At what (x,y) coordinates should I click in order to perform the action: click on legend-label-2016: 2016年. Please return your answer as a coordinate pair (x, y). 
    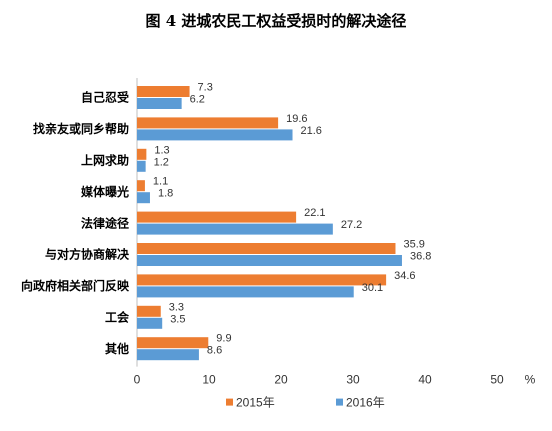
    Looking at the image, I should click on (365, 403).